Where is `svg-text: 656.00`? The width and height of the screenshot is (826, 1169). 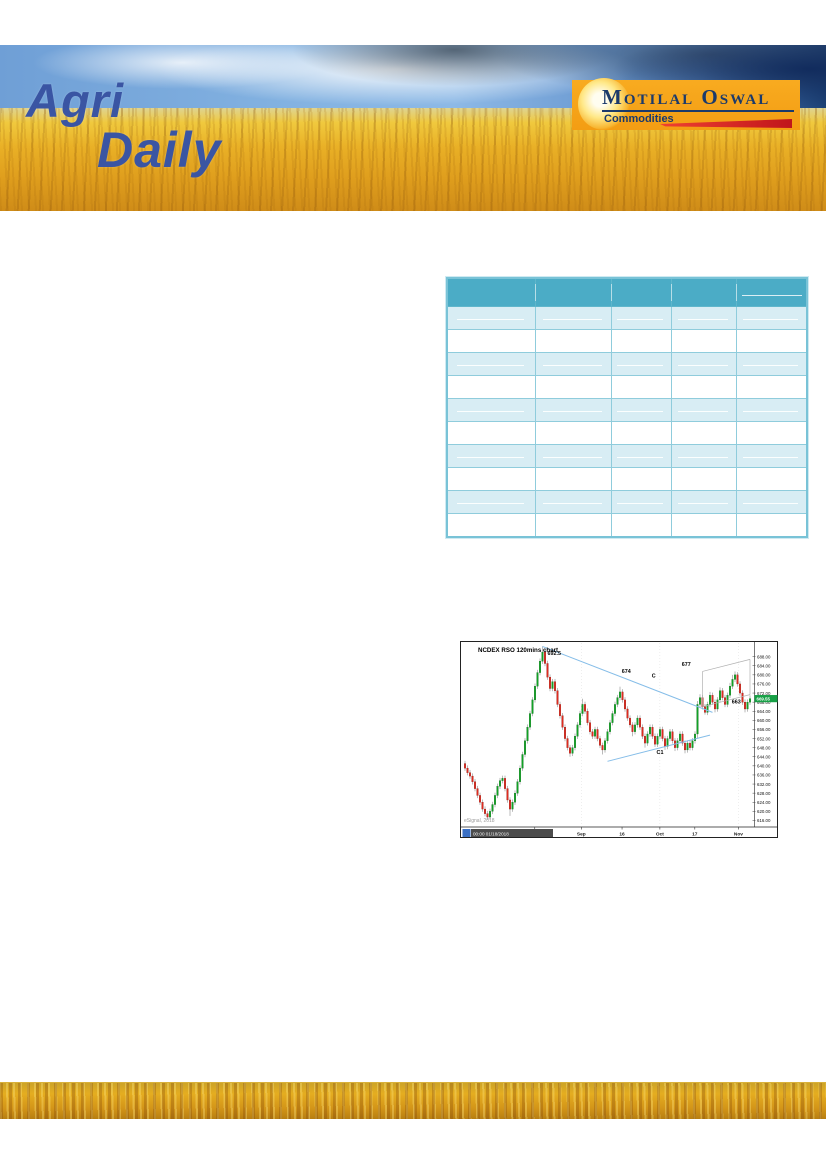 svg-text: 656.00 is located at coordinates (764, 729).